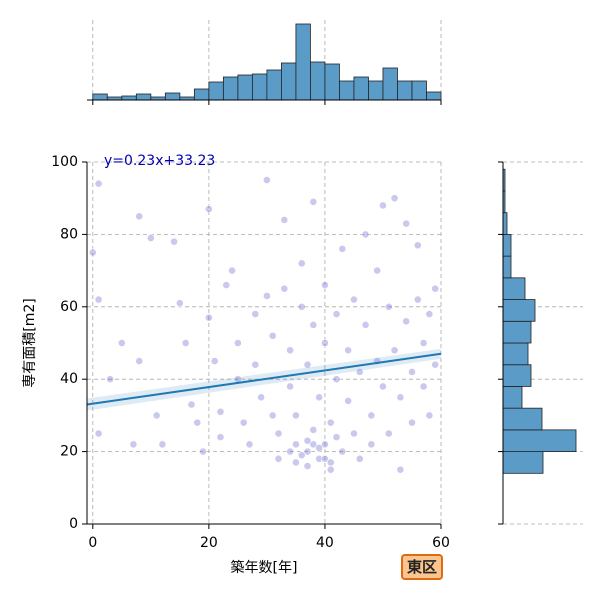  What do you see at coordinates (264, 568) in the screenshot?
I see `x-axis-label: 築年数[年]` at bounding box center [264, 568].